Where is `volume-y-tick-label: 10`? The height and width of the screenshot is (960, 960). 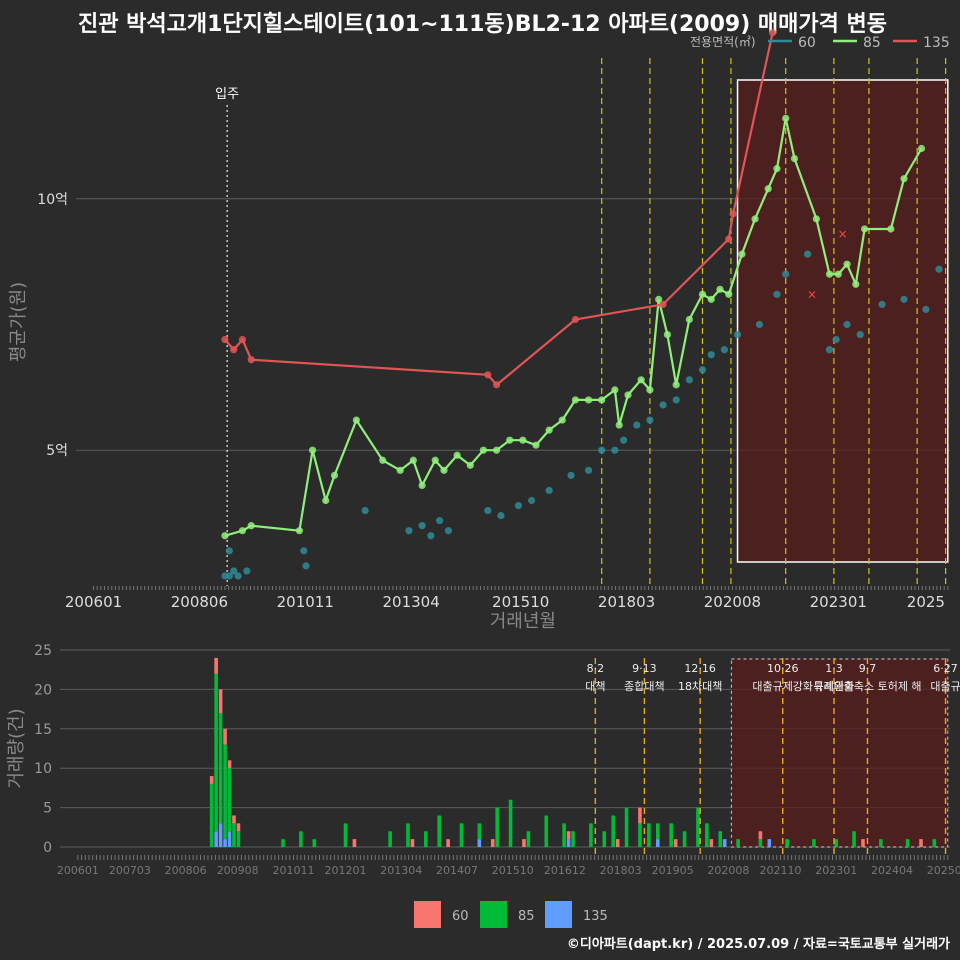
volume-y-tick-label: 10 is located at coordinates (43, 769).